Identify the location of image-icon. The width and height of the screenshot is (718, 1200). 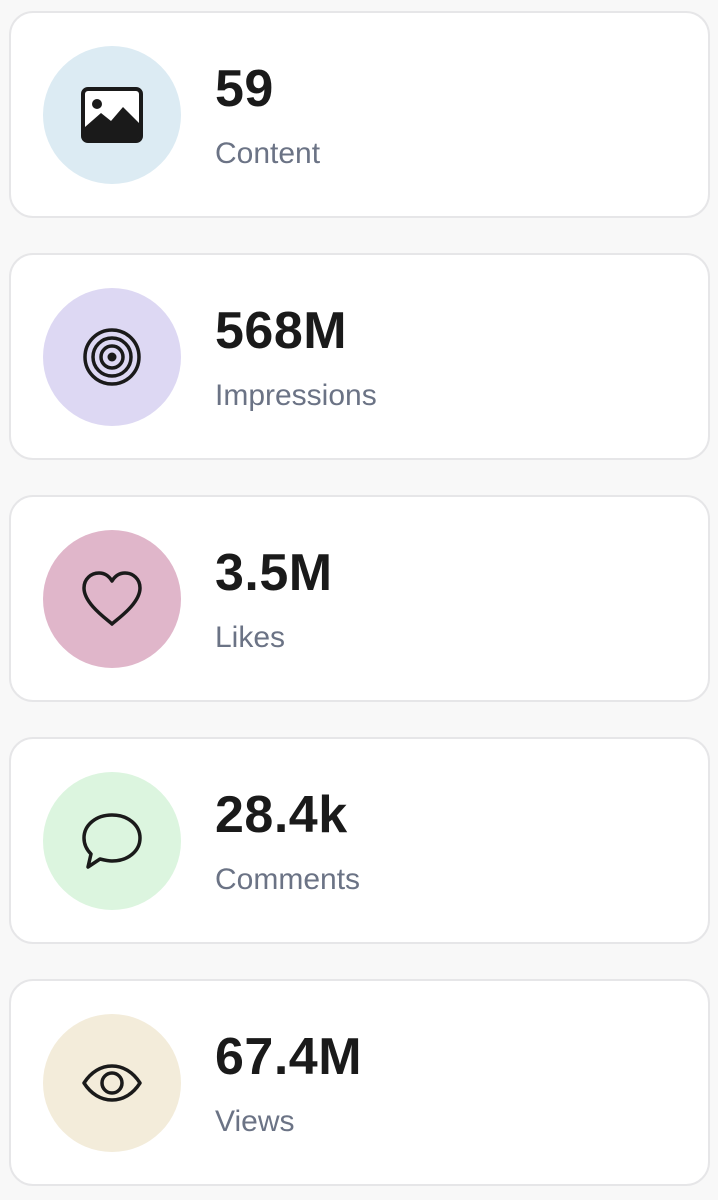
(112, 115).